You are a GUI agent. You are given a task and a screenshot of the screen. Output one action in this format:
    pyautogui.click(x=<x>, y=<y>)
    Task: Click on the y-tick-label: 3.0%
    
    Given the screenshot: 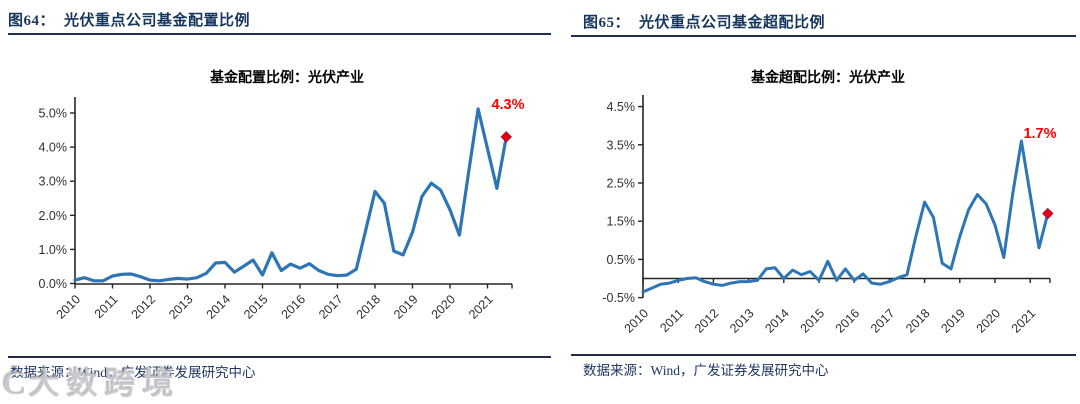 What is the action you would take?
    pyautogui.click(x=53, y=182)
    